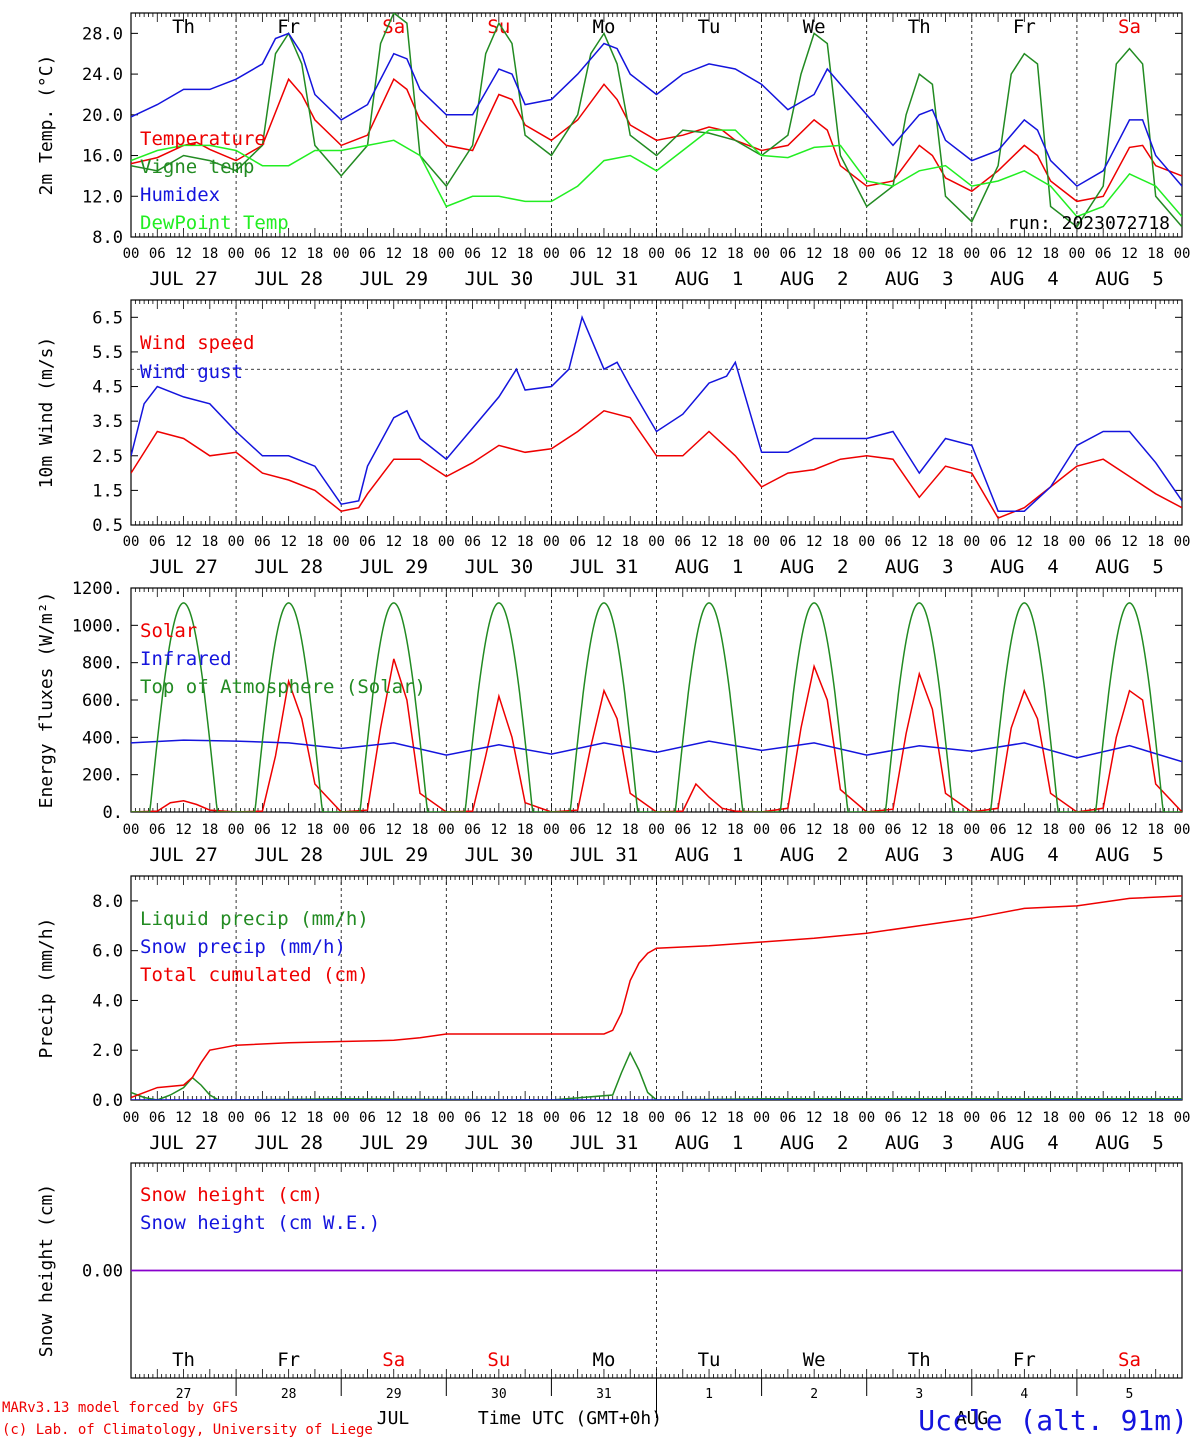 The image size is (1194, 1440). I want to click on series-line-top-of-atmosphere-solar, so click(656, 707).